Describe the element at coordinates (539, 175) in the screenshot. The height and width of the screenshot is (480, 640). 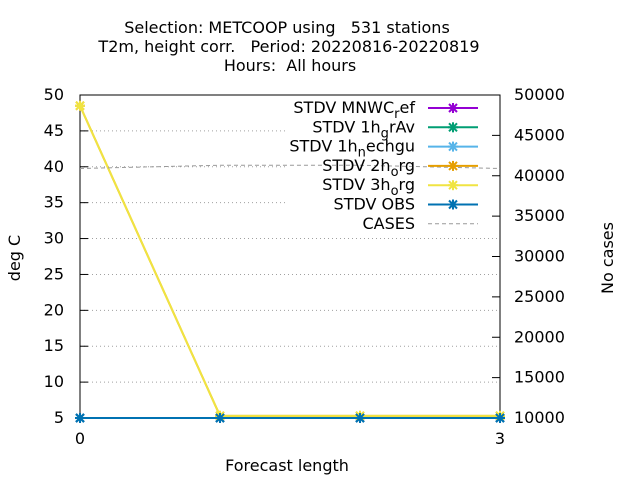
I see `y2-tick-label: 40000` at that location.